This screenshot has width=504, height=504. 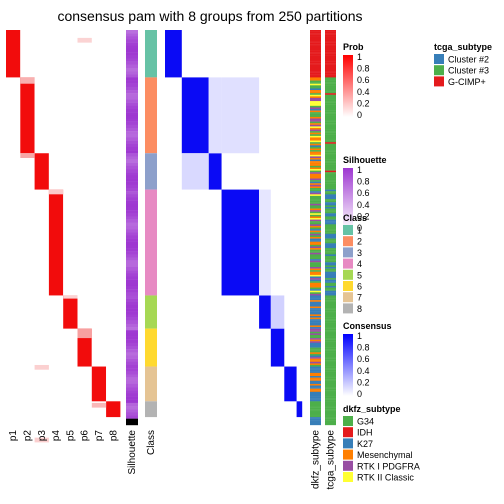 What do you see at coordinates (363, 216) in the screenshot?
I see `silhouette-legend-tick: 0.2` at bounding box center [363, 216].